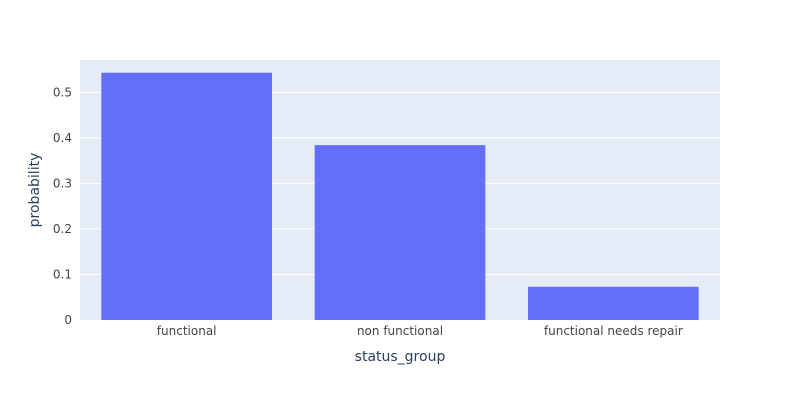 The width and height of the screenshot is (800, 404). Describe the element at coordinates (35, 190) in the screenshot. I see `y-axis-label: probability` at that location.